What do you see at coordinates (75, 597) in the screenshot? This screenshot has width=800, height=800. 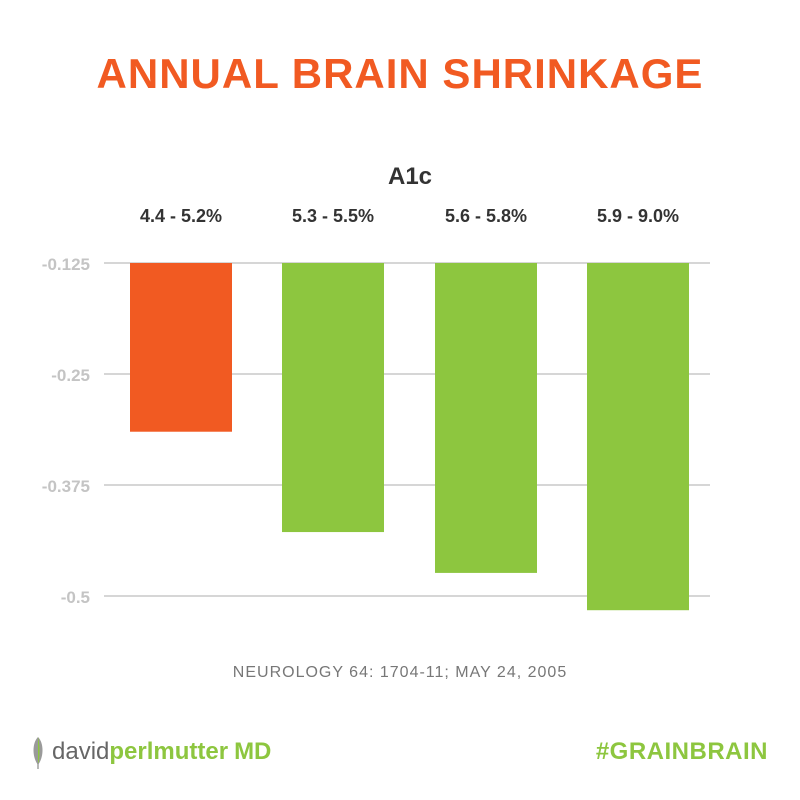 I see `y-tick-label: -0.5` at bounding box center [75, 597].